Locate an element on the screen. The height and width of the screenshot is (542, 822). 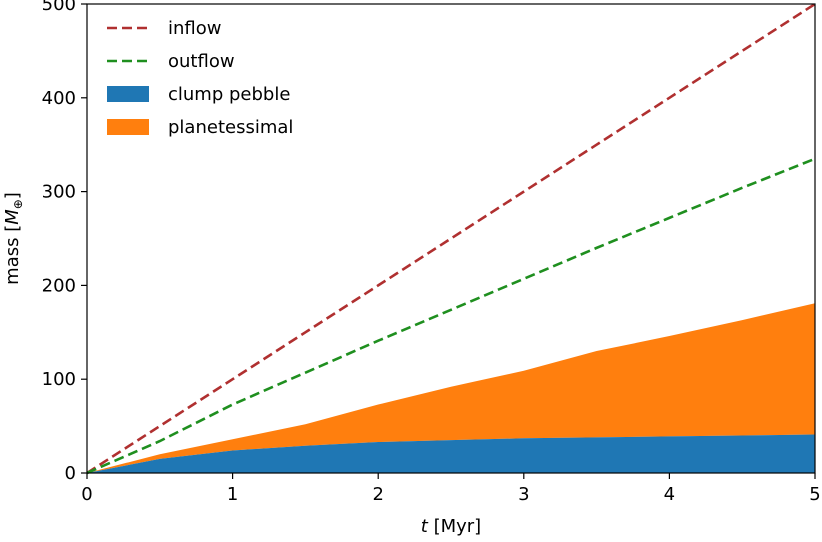
x-tick-label: 4 is located at coordinates (669, 494).